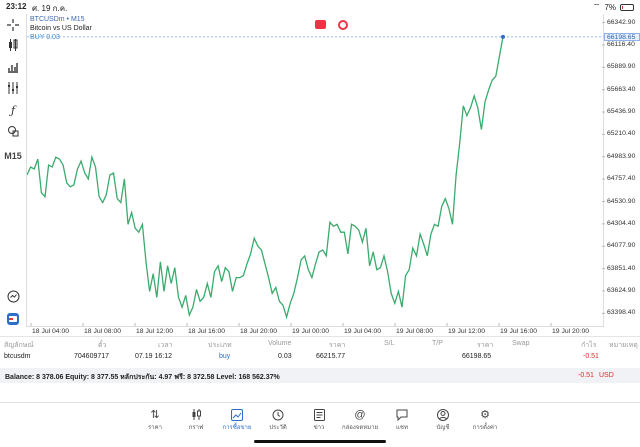 Image resolution: width=640 pixels, height=447 pixels. What do you see at coordinates (621, 246) in the screenshot?
I see `y-tick-label: 64077.90` at bounding box center [621, 246].